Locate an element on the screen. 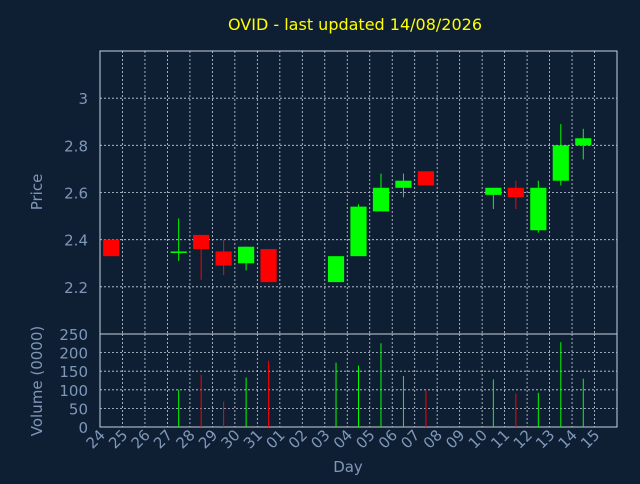 The image size is (640, 484). chart-title: OVID - last updated 14/08/2026 is located at coordinates (355, 24).